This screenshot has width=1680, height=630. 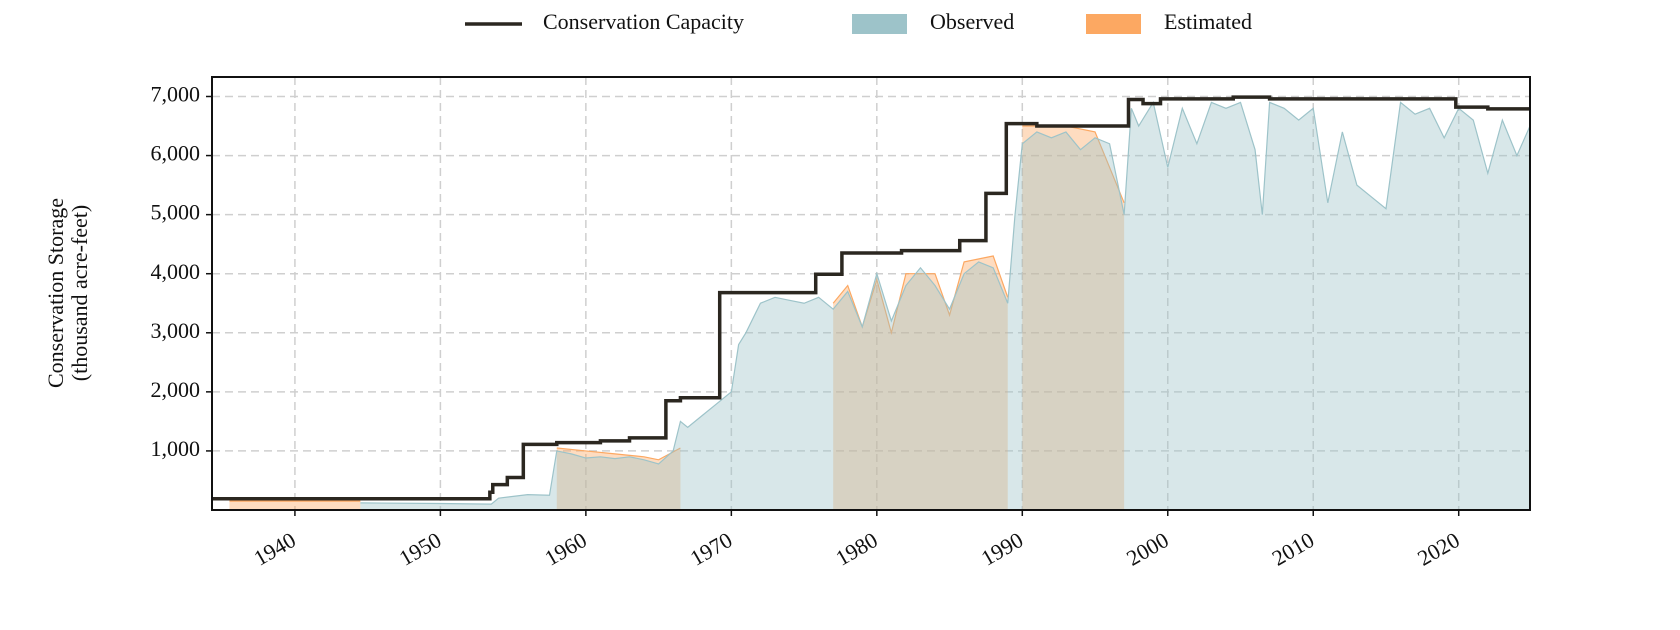 I want to click on y-tick-label: 2,000, so click(x=176, y=389).